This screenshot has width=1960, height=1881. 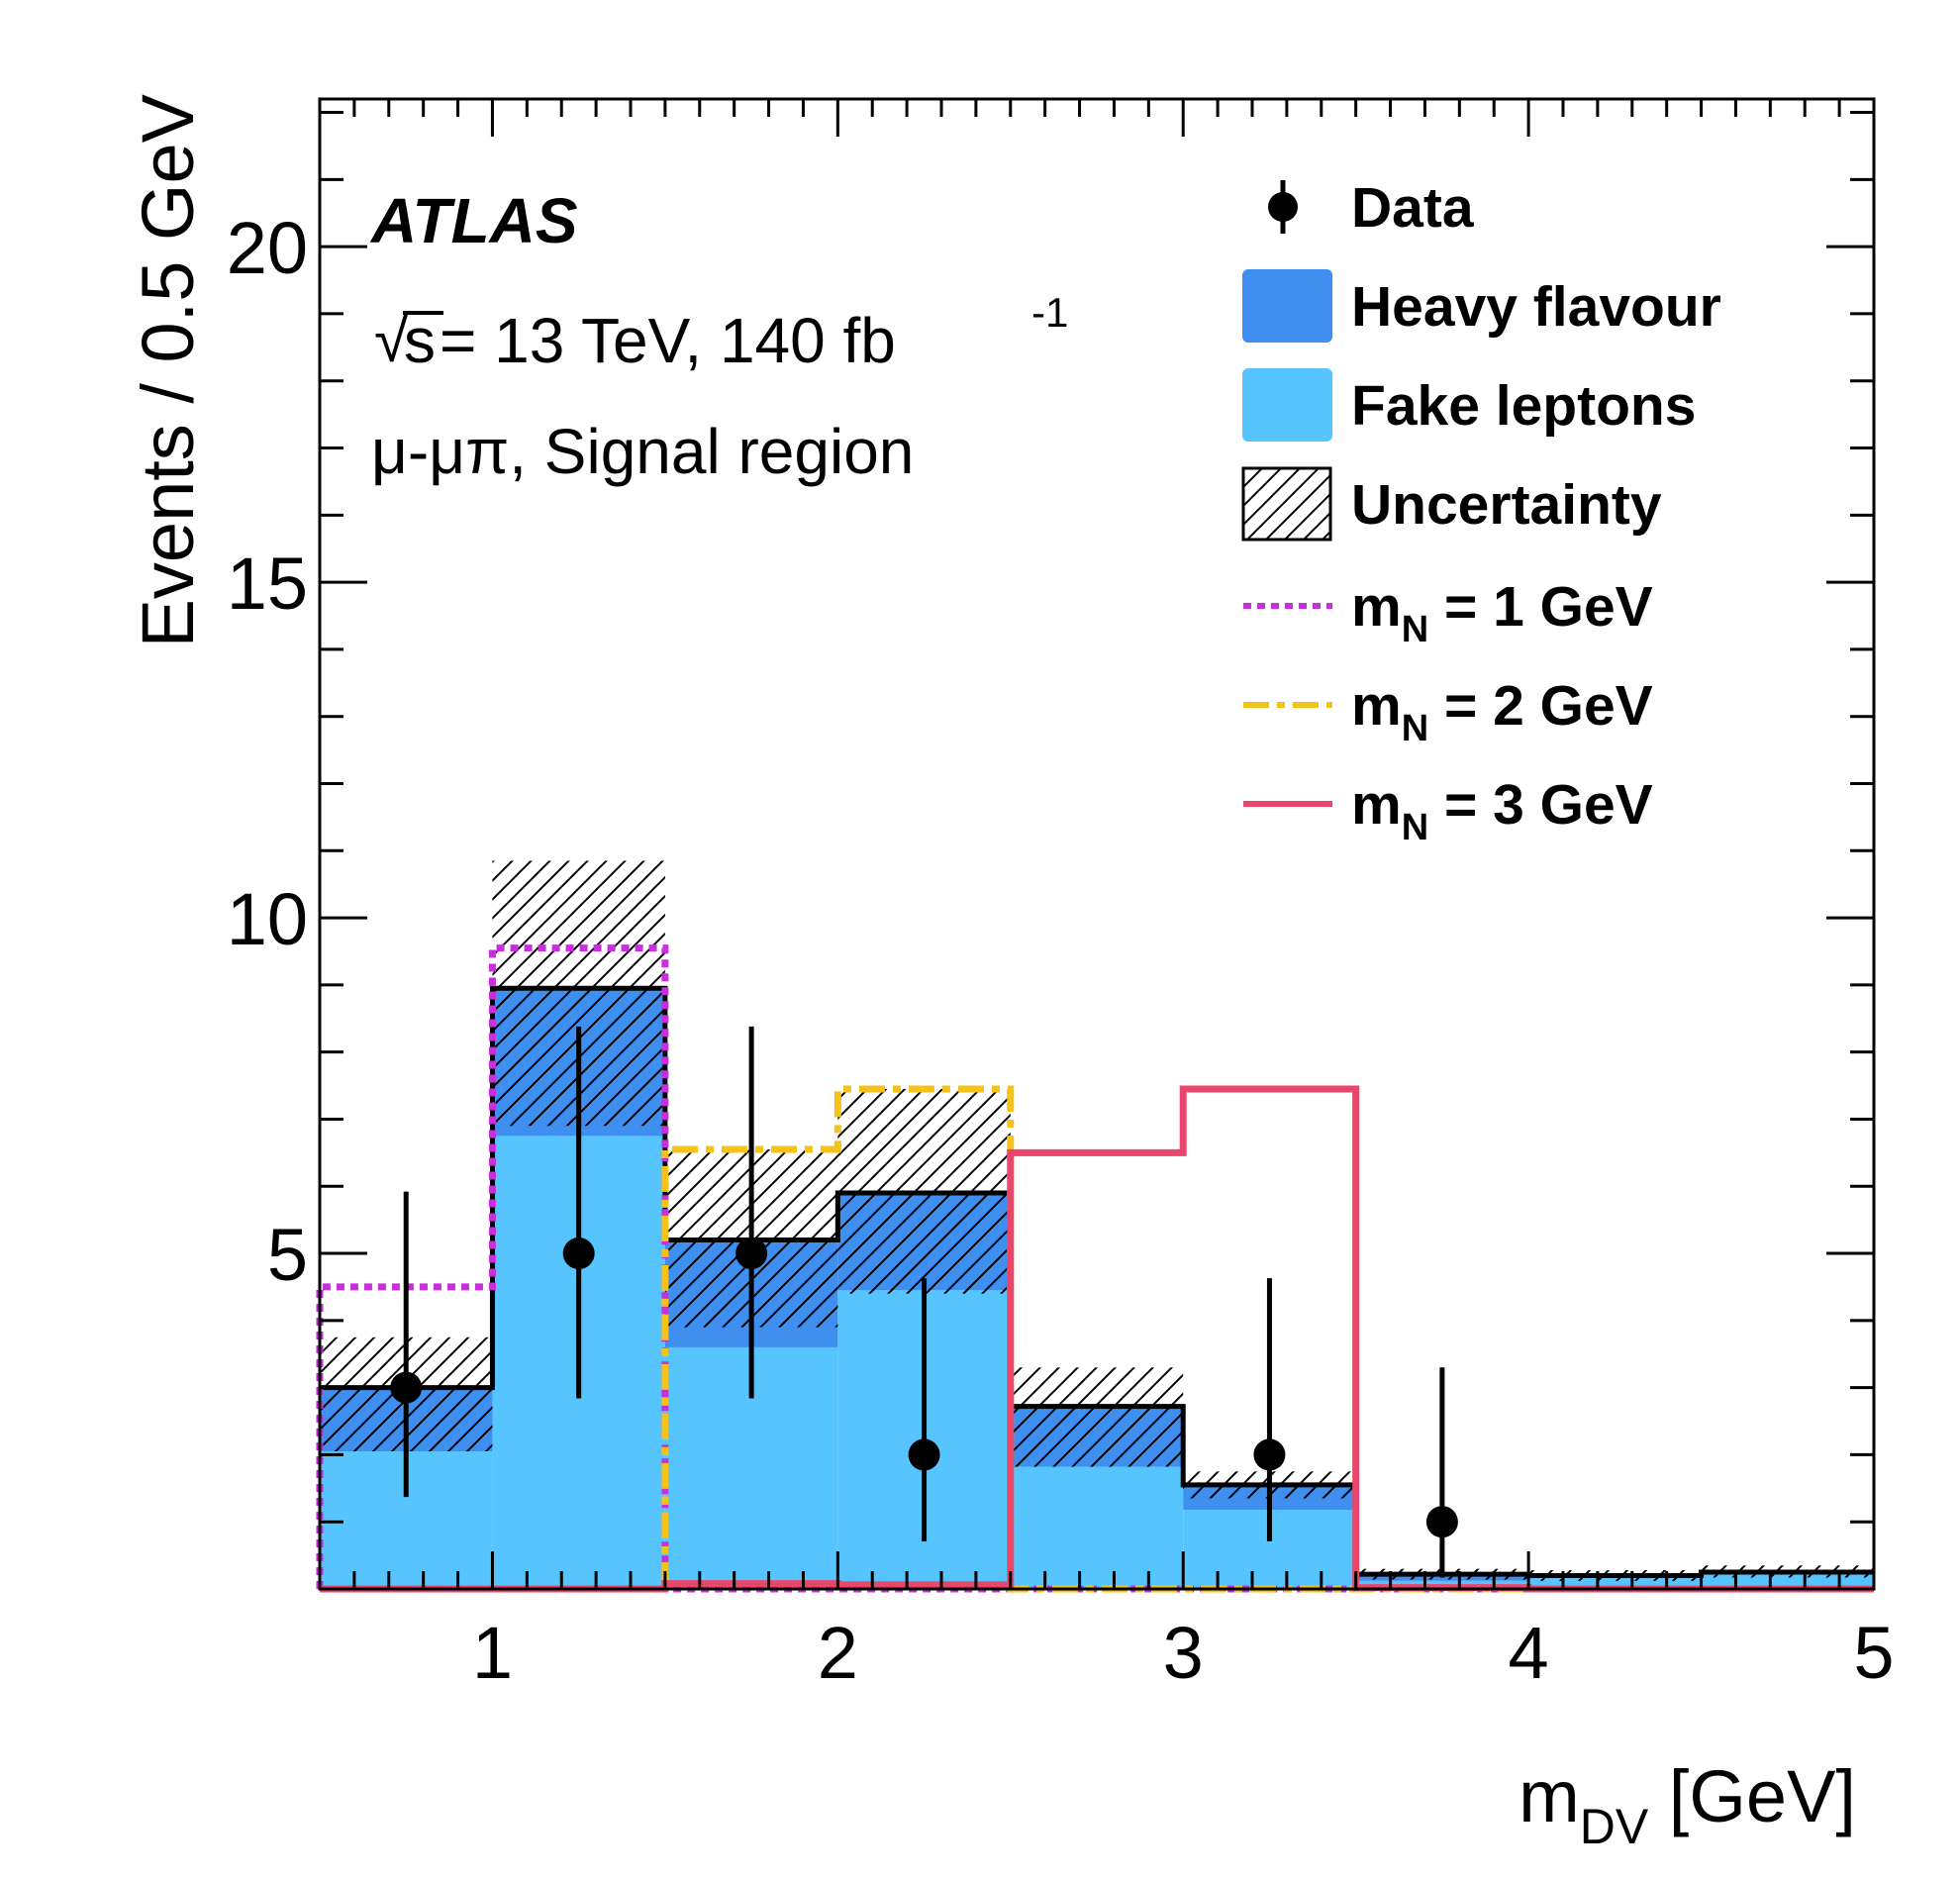 What do you see at coordinates (838, 1653) in the screenshot?
I see `x-tick-label: 2` at bounding box center [838, 1653].